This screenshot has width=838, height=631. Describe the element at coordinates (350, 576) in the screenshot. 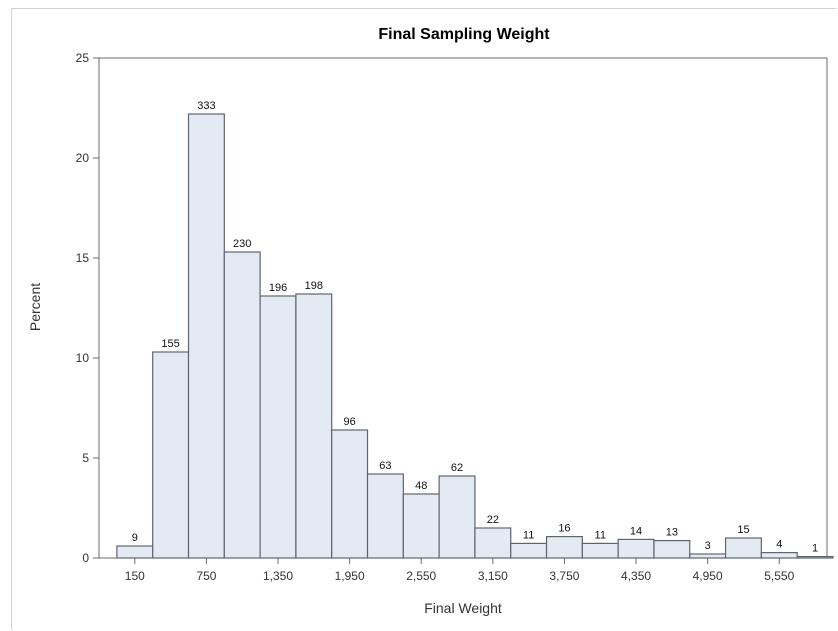

I see `x-tick-label: 1,950` at that location.